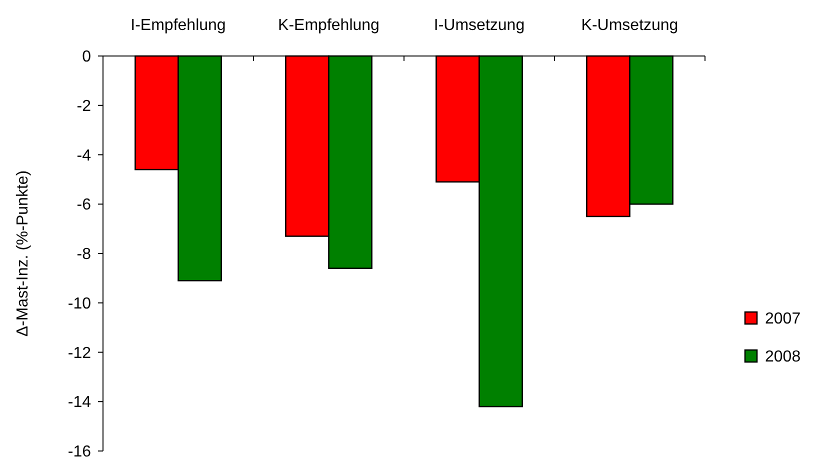  Describe the element at coordinates (783, 319) in the screenshot. I see `legend-label: 2007` at that location.